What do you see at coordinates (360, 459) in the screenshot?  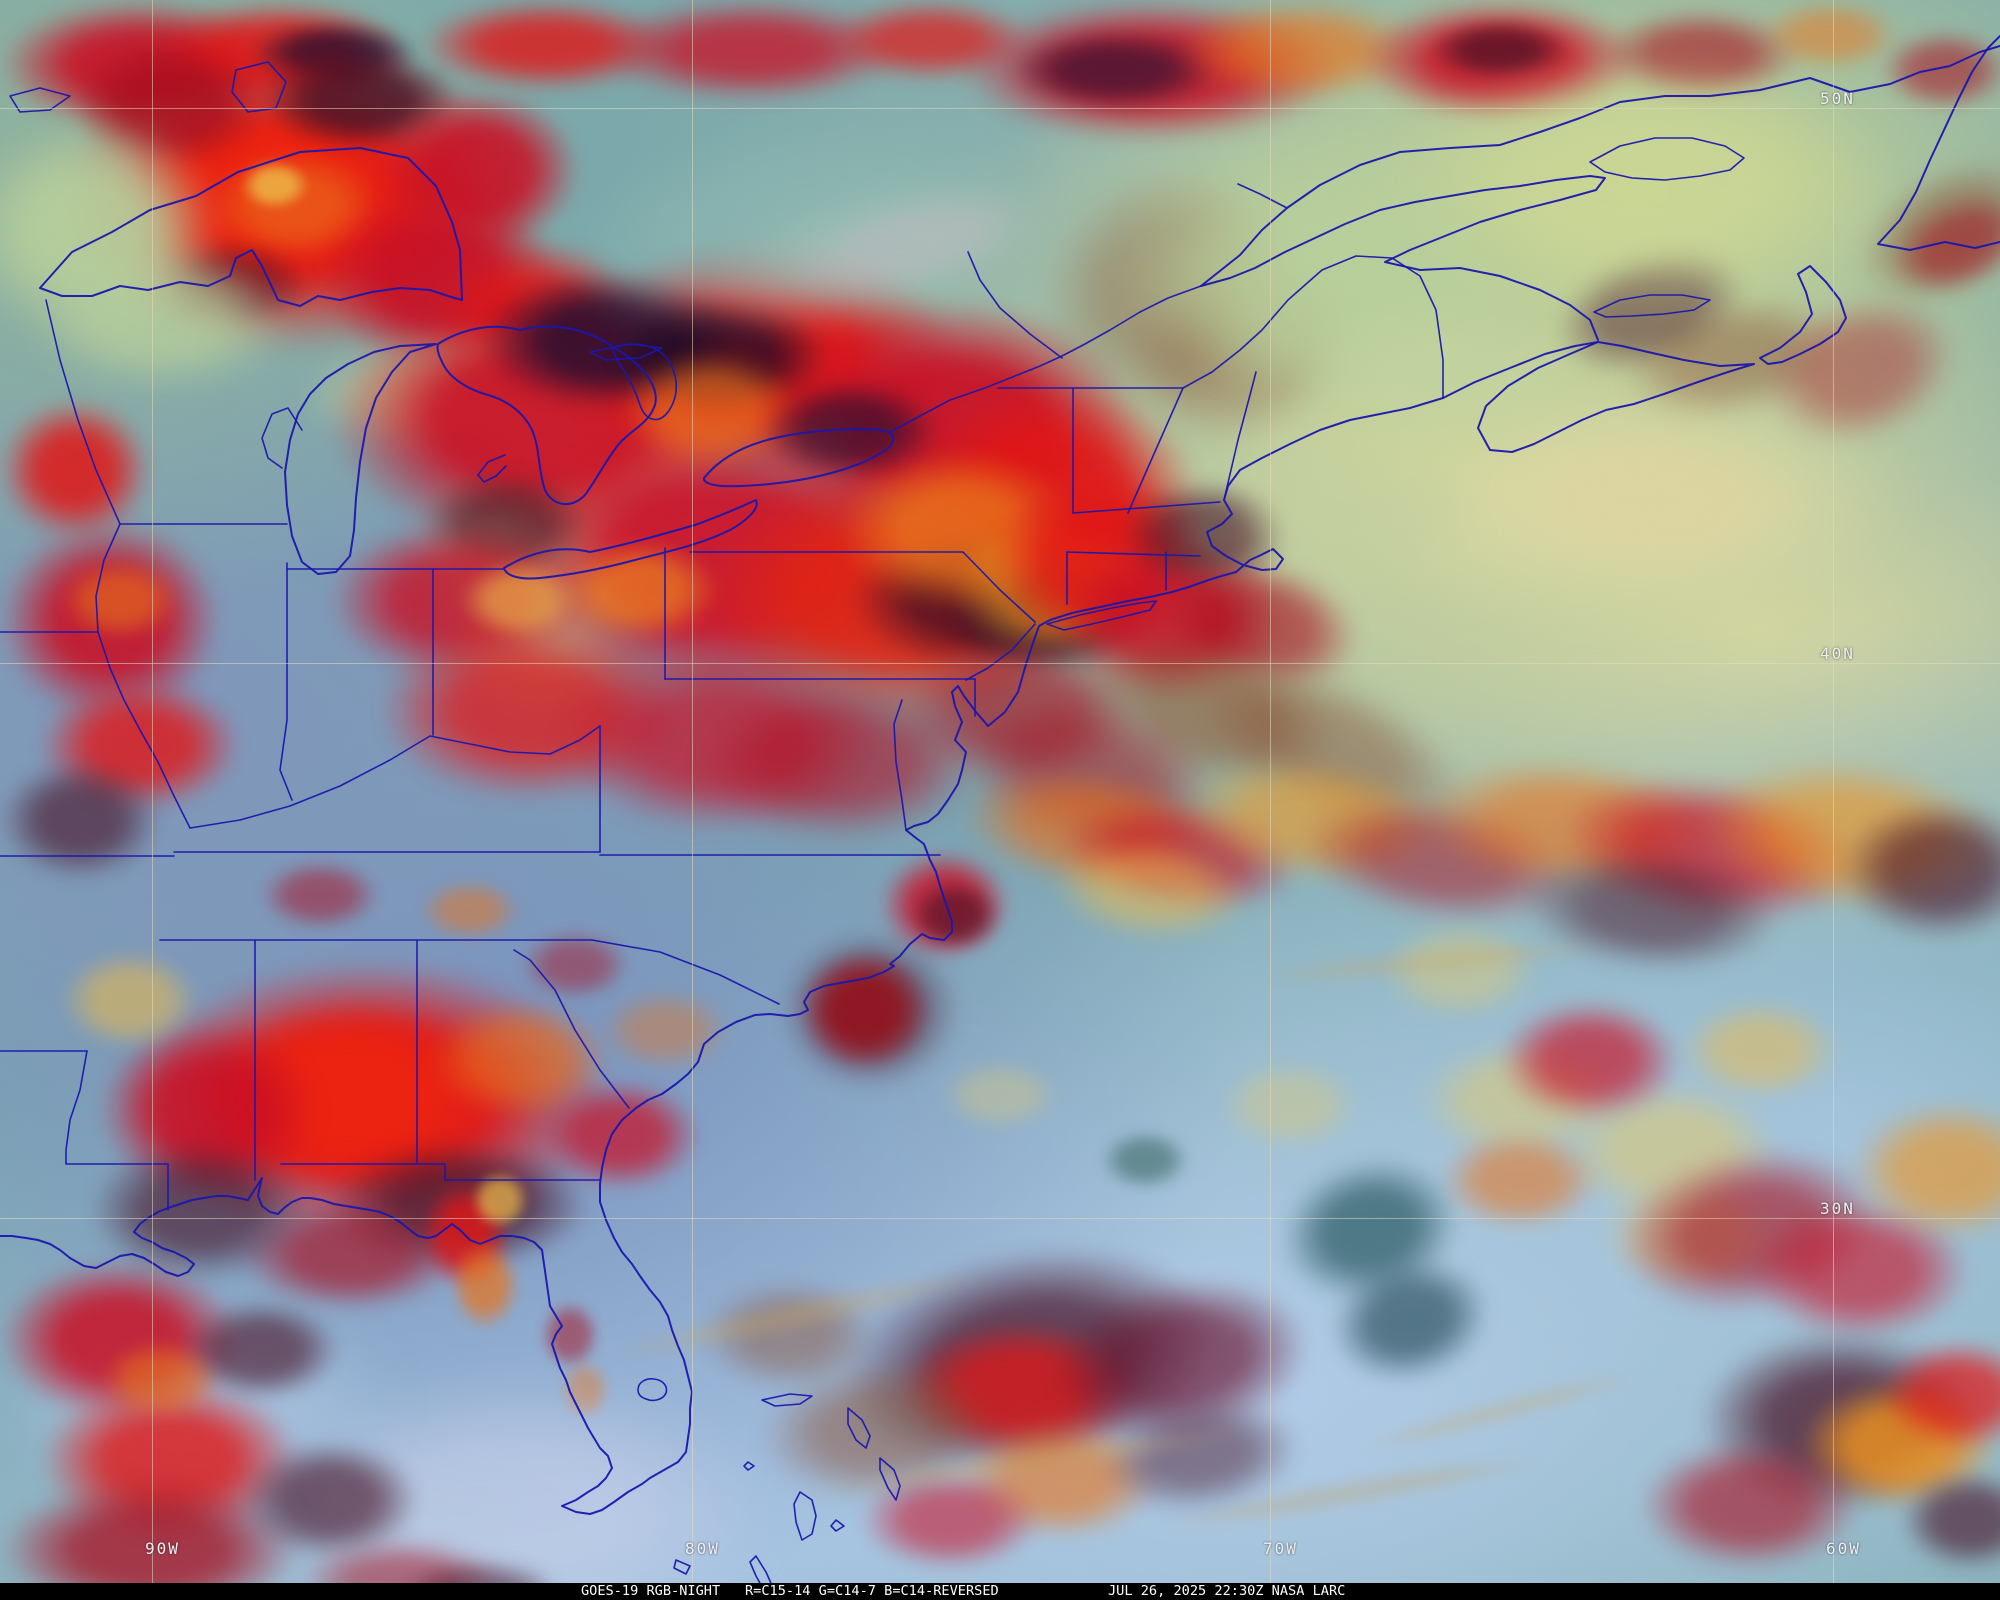 I see `lake-michigan-outline` at bounding box center [360, 459].